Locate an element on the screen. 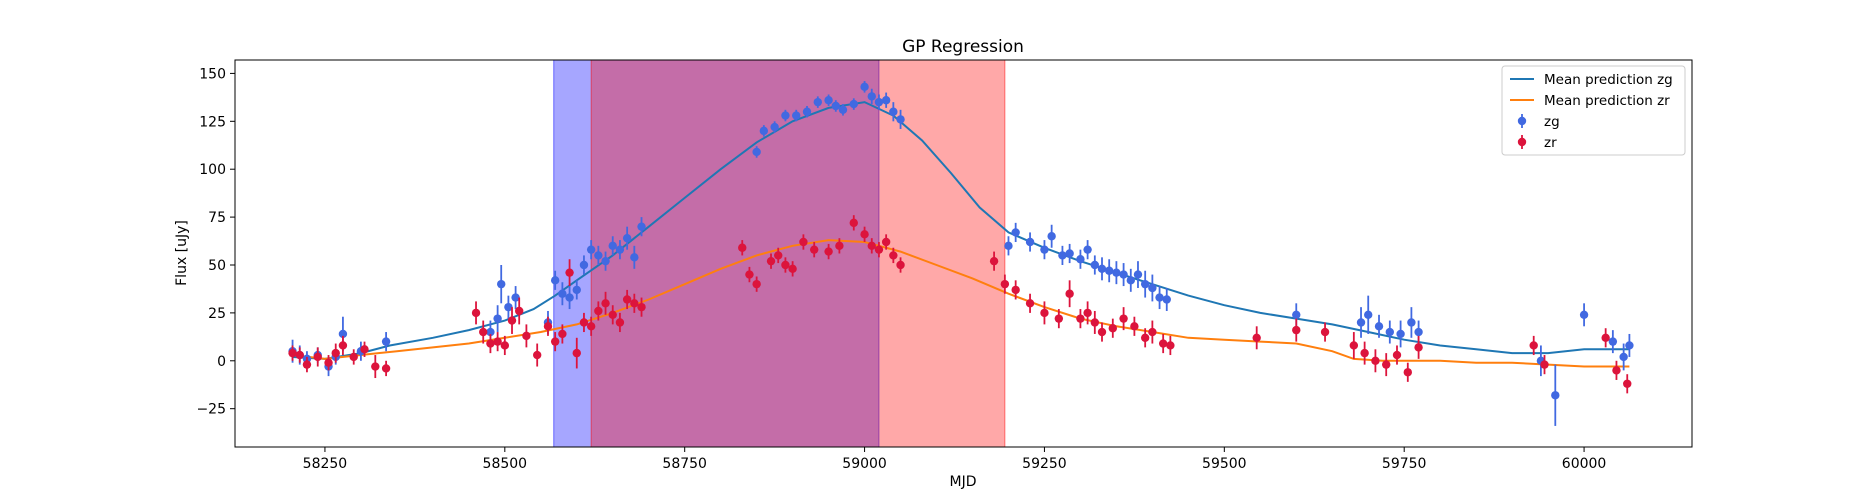 This screenshot has width=1875, height=504. y-axis-label: Flux [uJy] is located at coordinates (182, 253).